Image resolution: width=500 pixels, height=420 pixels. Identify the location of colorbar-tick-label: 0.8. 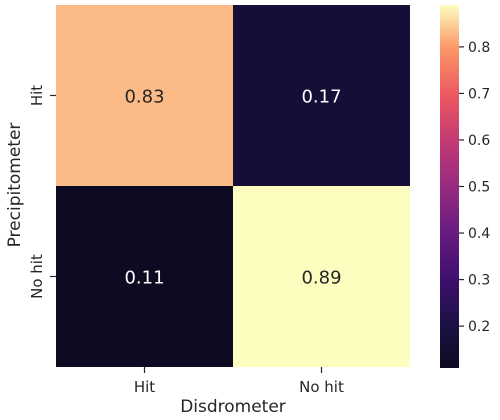
(479, 48).